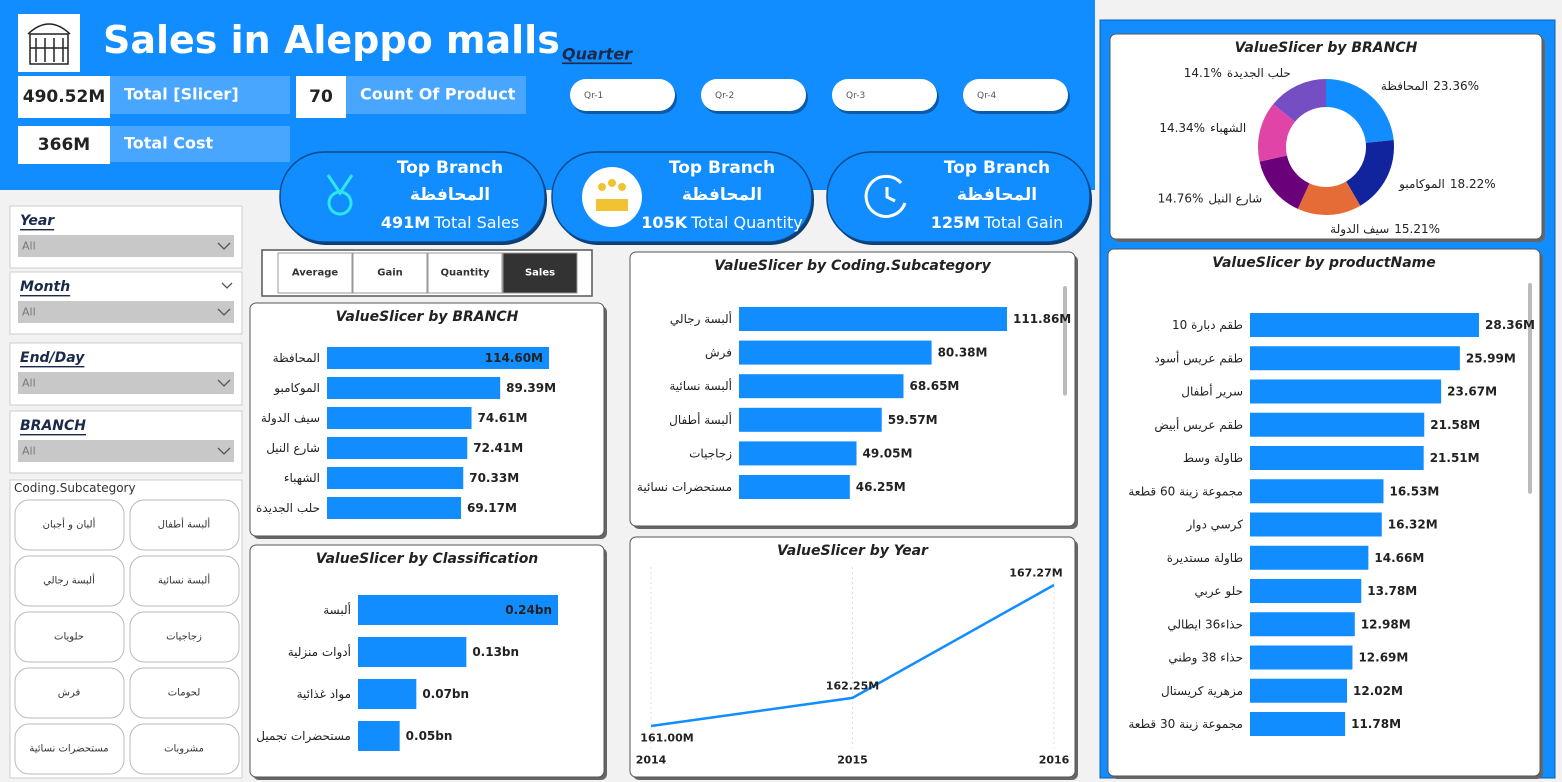 The image size is (1562, 782). Describe the element at coordinates (296, 358) in the screenshot. I see `category-label: المحافظة` at that location.